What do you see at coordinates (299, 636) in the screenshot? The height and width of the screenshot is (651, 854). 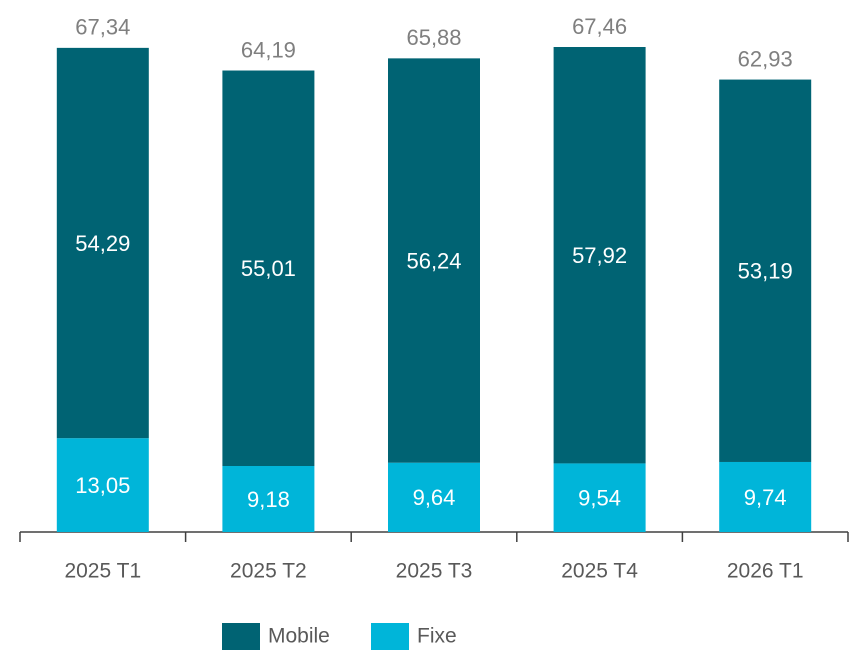 I see `legend-label: Mobile` at bounding box center [299, 636].